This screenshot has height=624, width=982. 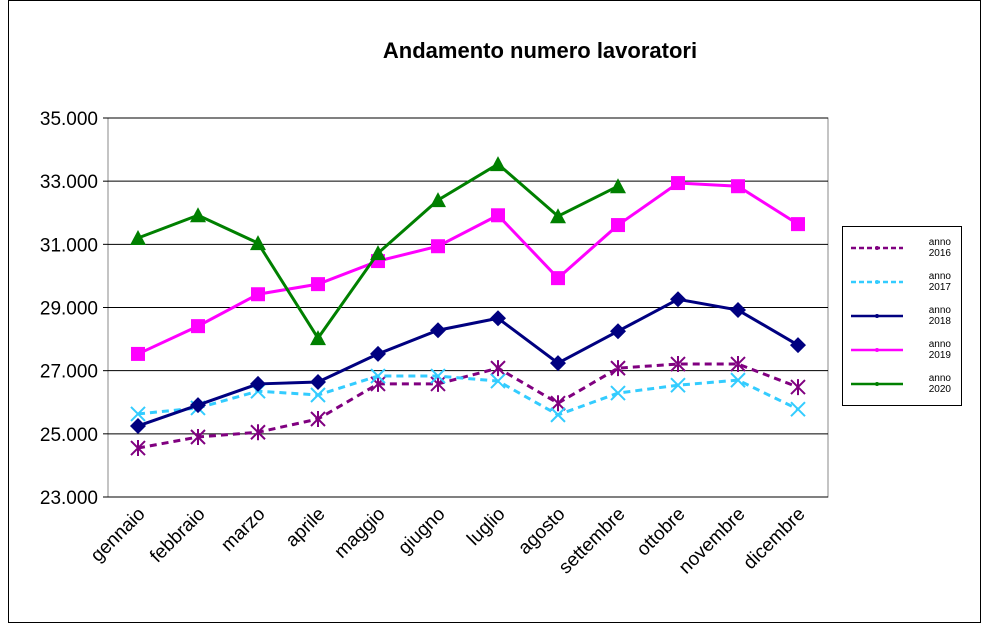 I want to click on legend-item: anno 2017, so click(x=902, y=282).